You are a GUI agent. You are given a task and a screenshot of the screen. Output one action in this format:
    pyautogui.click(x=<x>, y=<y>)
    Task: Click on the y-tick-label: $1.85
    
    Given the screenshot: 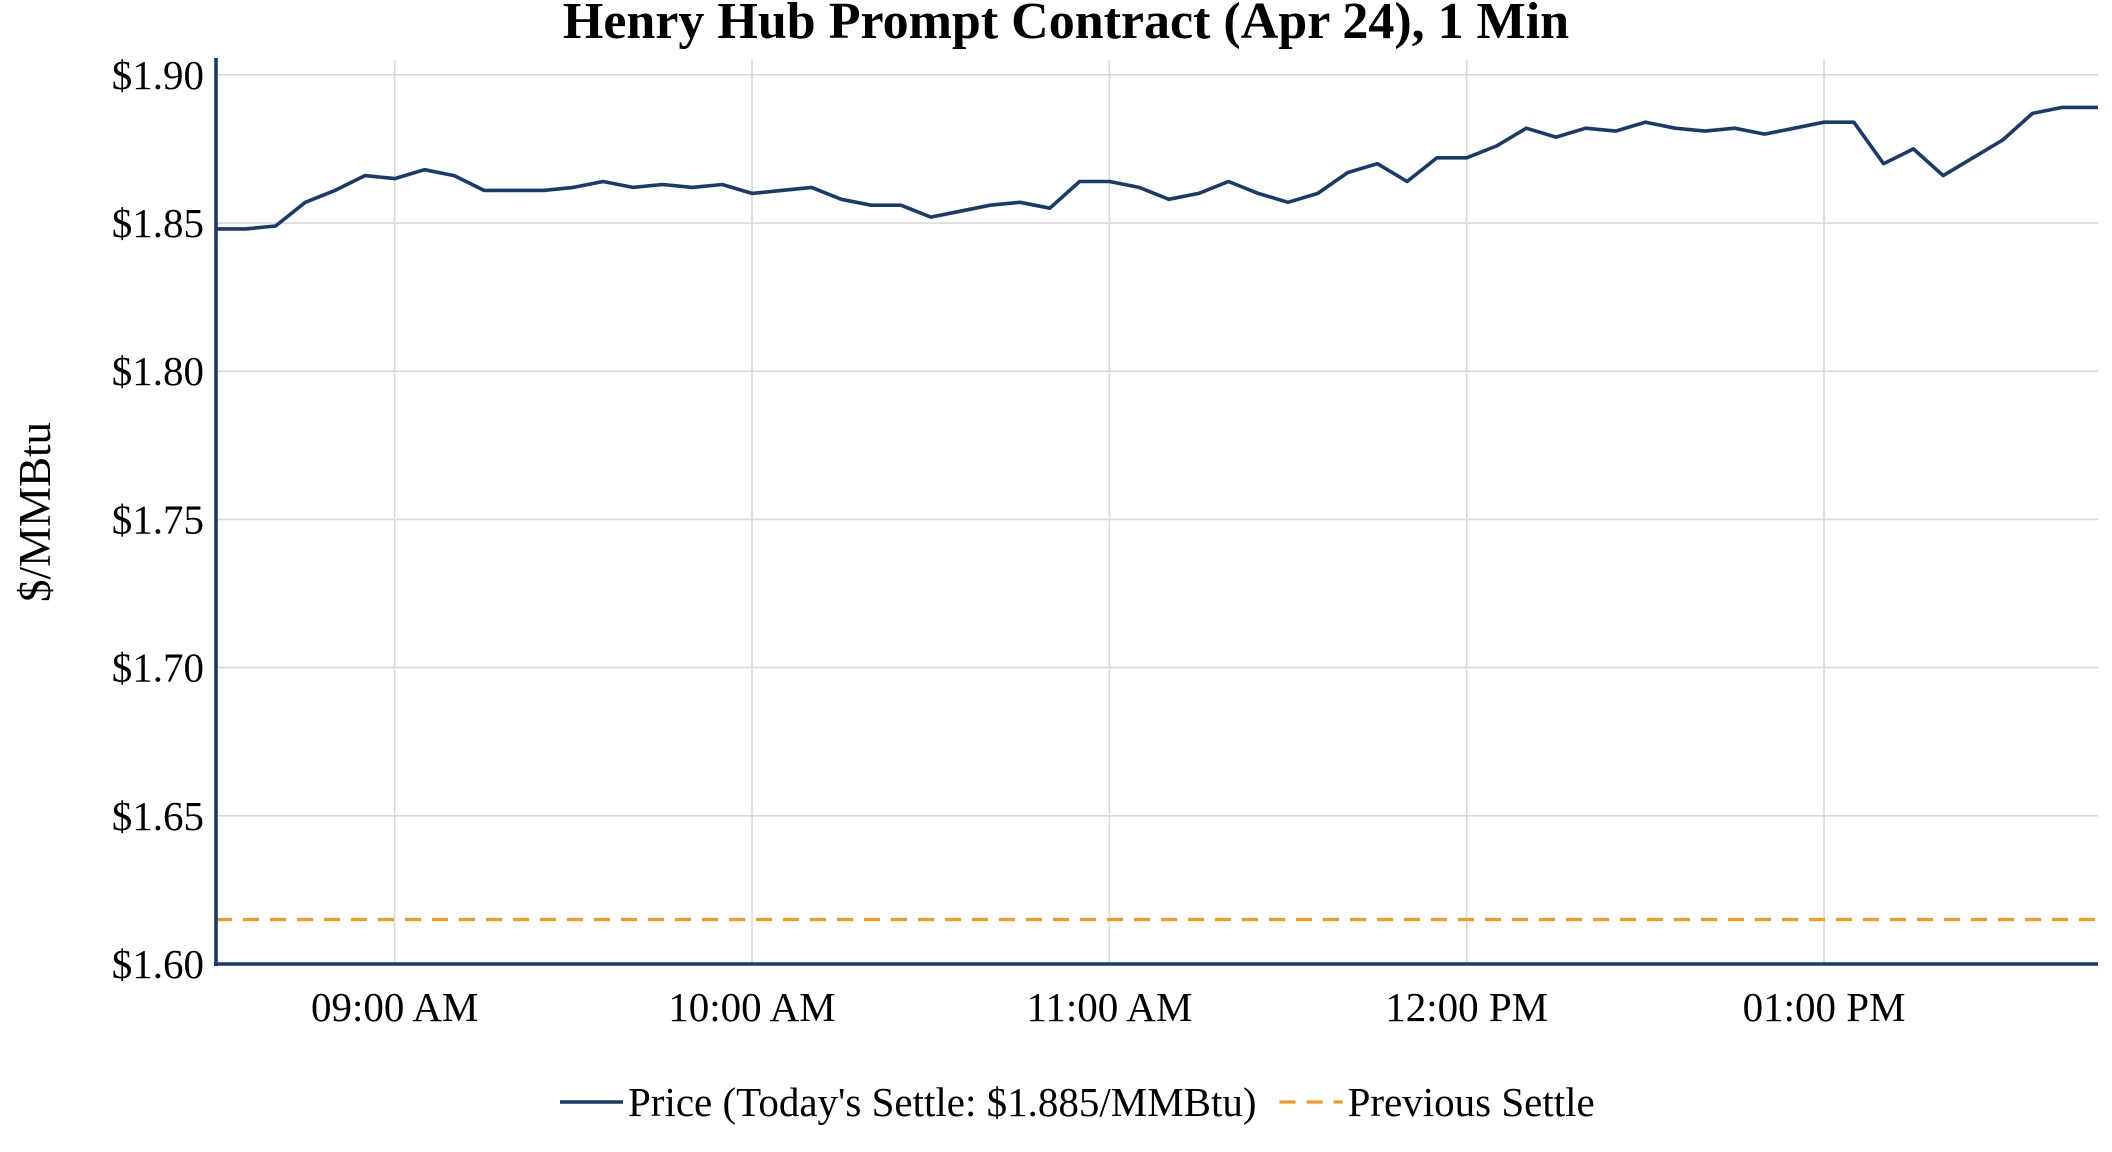 What is the action you would take?
    pyautogui.click(x=158, y=223)
    